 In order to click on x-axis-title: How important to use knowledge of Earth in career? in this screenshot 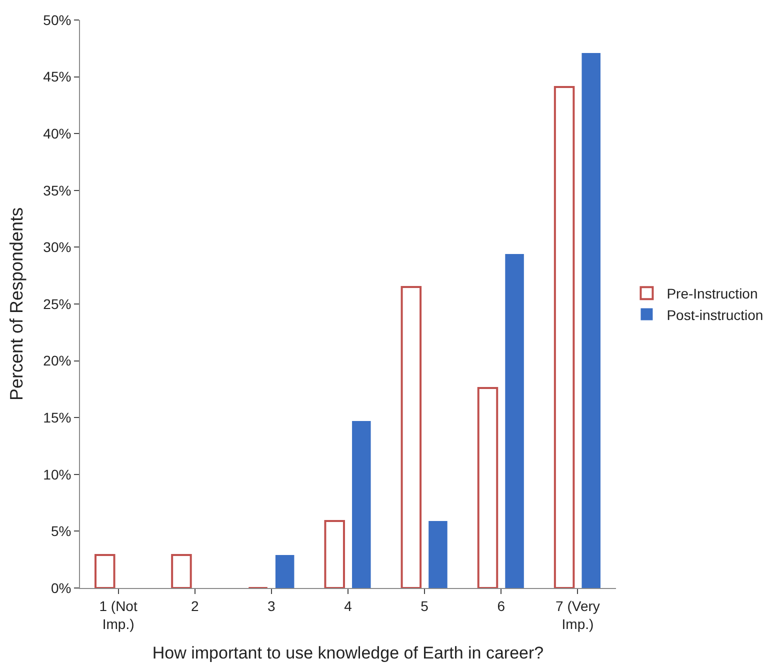, I will do `click(348, 652)`.